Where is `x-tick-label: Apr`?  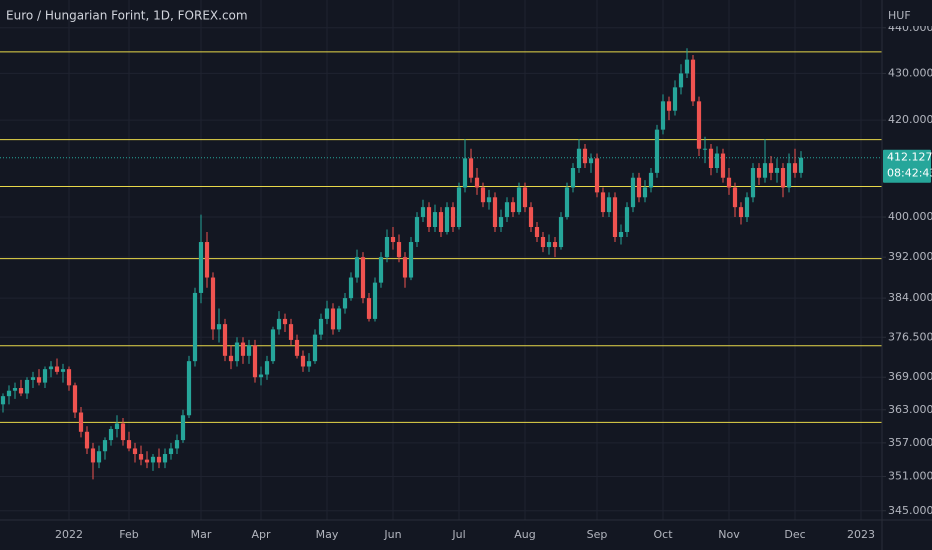
x-tick-label: Apr is located at coordinates (261, 534).